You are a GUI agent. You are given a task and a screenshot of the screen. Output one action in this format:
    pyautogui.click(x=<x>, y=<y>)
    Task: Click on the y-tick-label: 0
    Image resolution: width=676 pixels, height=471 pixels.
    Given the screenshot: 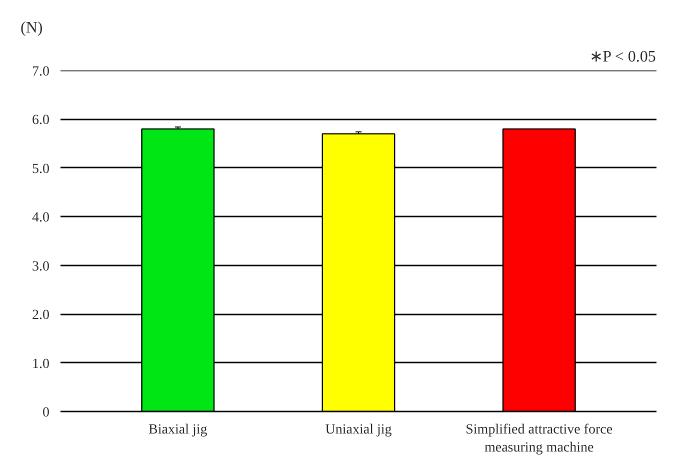 What is the action you would take?
    pyautogui.click(x=46, y=413)
    